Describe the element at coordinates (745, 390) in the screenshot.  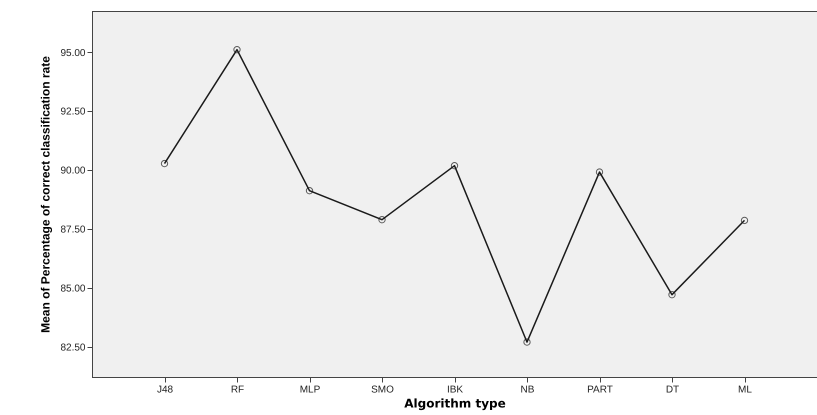
I see `x-tick-label: ML` at that location.